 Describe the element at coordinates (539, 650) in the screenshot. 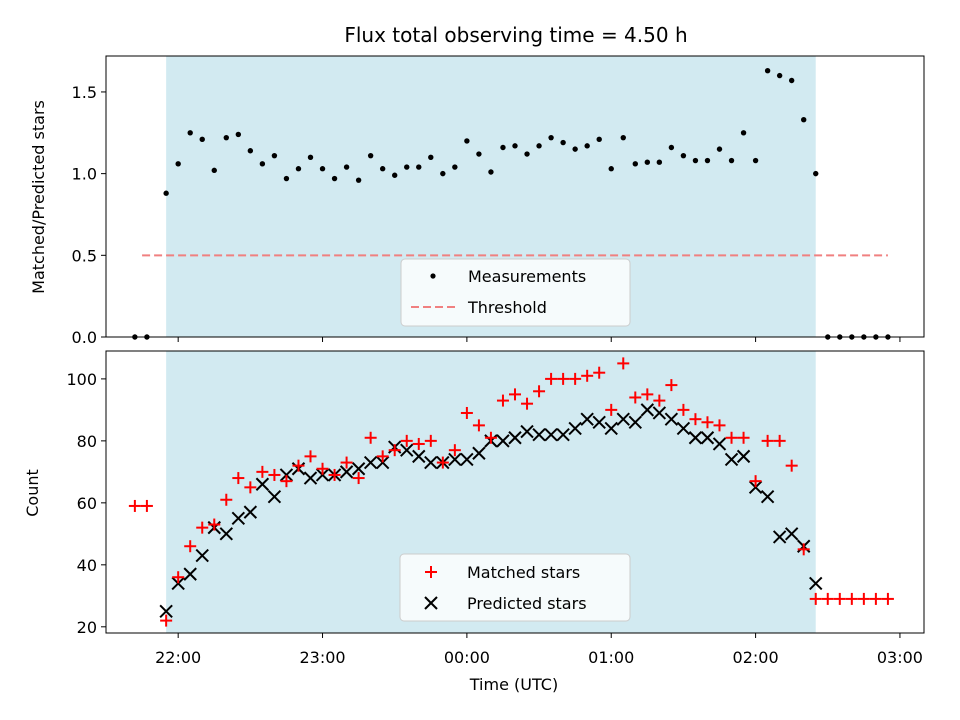

I see `bottom-x-ticks: 22:00 23:00 00:00 01:00 02:00 03:00` at that location.